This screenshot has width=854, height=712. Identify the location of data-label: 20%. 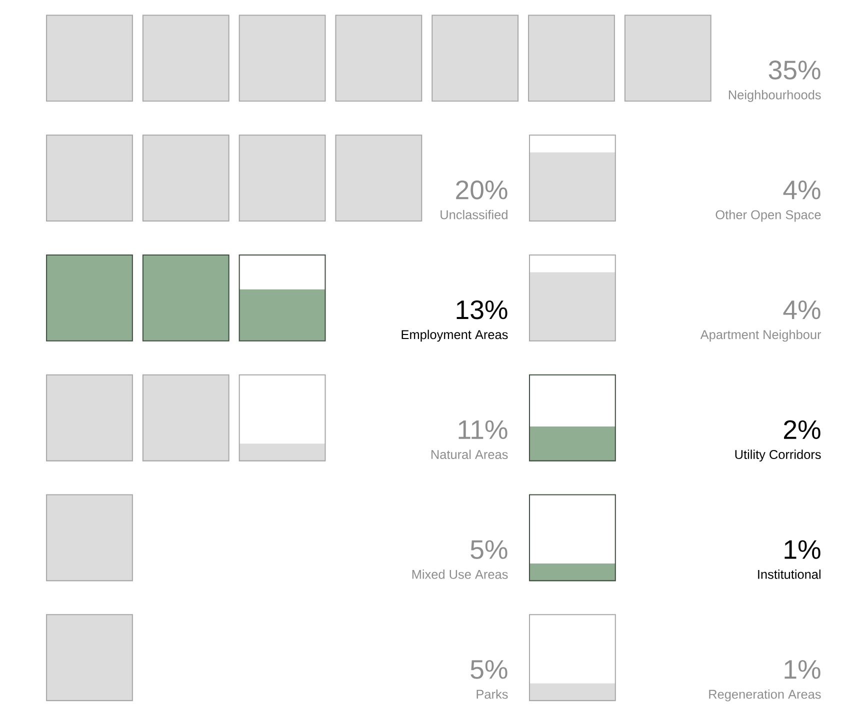
(482, 190).